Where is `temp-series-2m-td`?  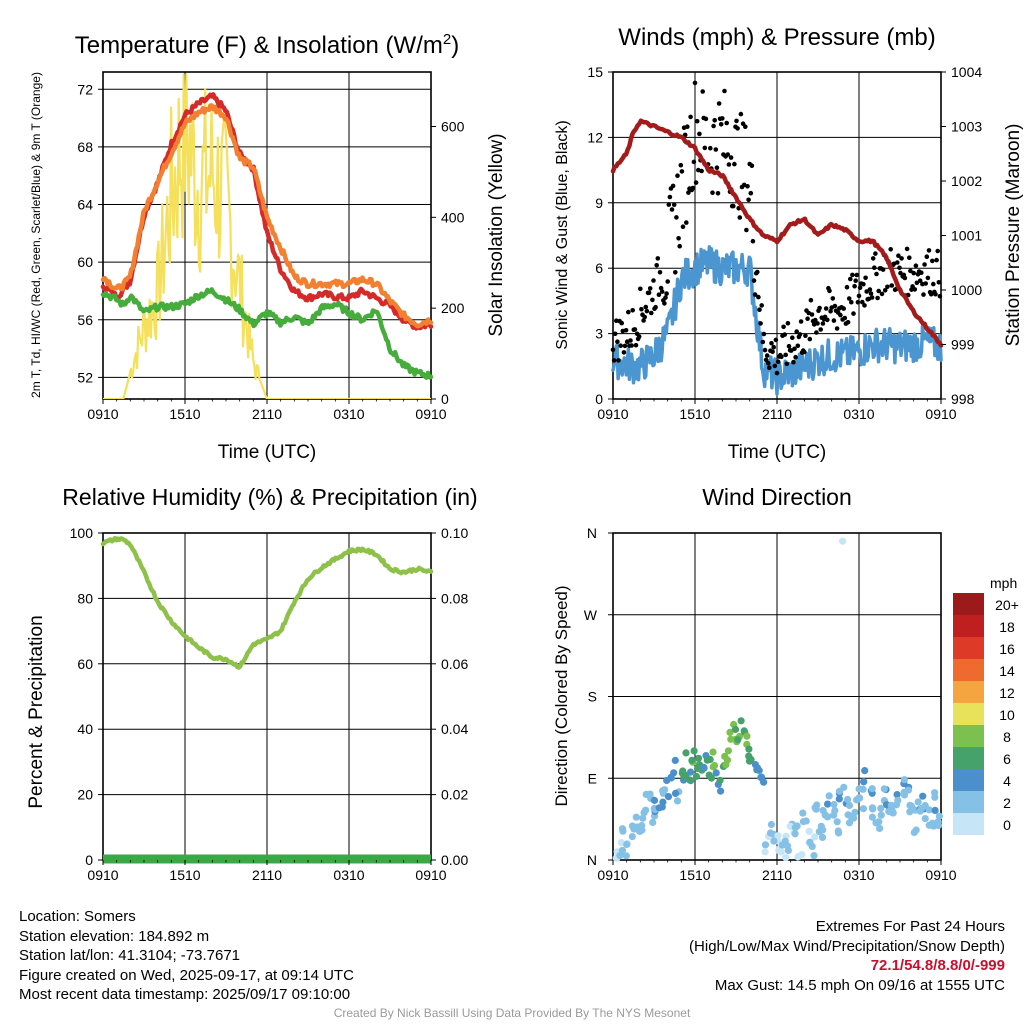
temp-series-2m-td is located at coordinates (267, 333).